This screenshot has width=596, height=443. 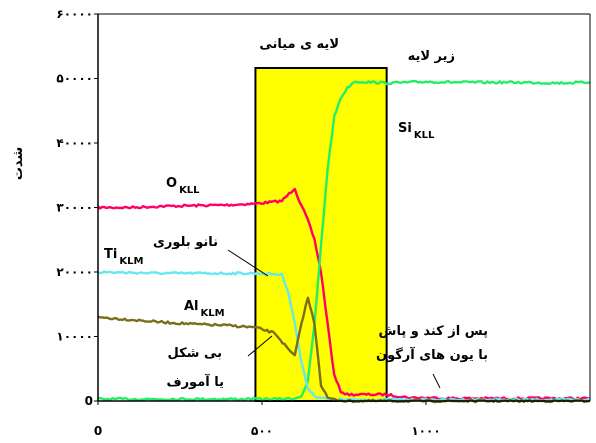 What do you see at coordinates (89, 401) in the screenshot?
I see `y-tick-label: 0` at bounding box center [89, 401].